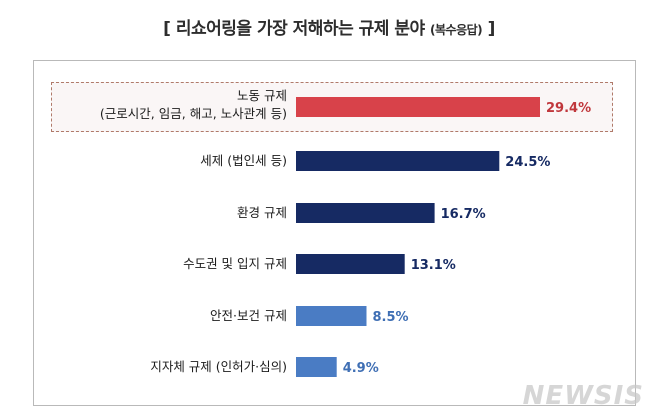  I want to click on category-label-5: 지자체 규제 (인허가·심의), so click(218, 366).